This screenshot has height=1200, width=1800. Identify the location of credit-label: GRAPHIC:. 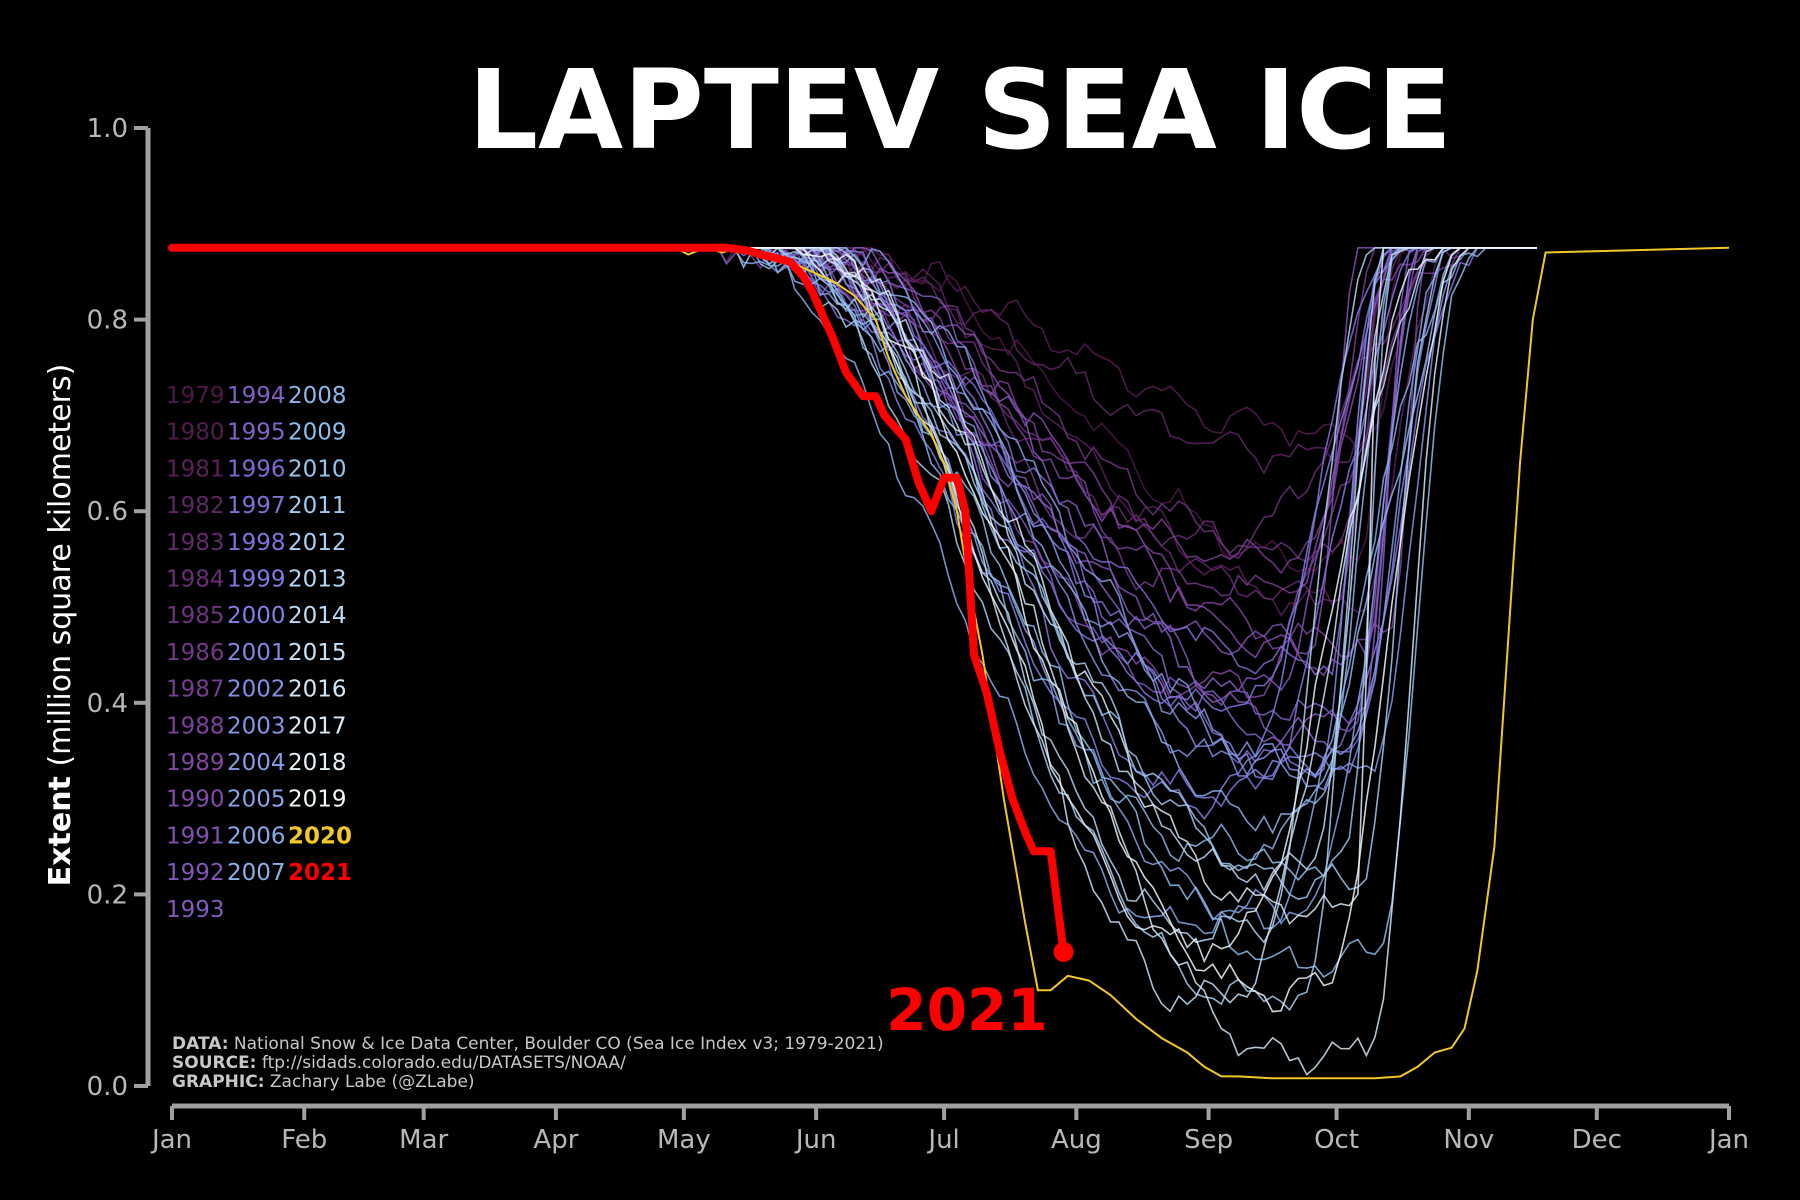
(218, 1082).